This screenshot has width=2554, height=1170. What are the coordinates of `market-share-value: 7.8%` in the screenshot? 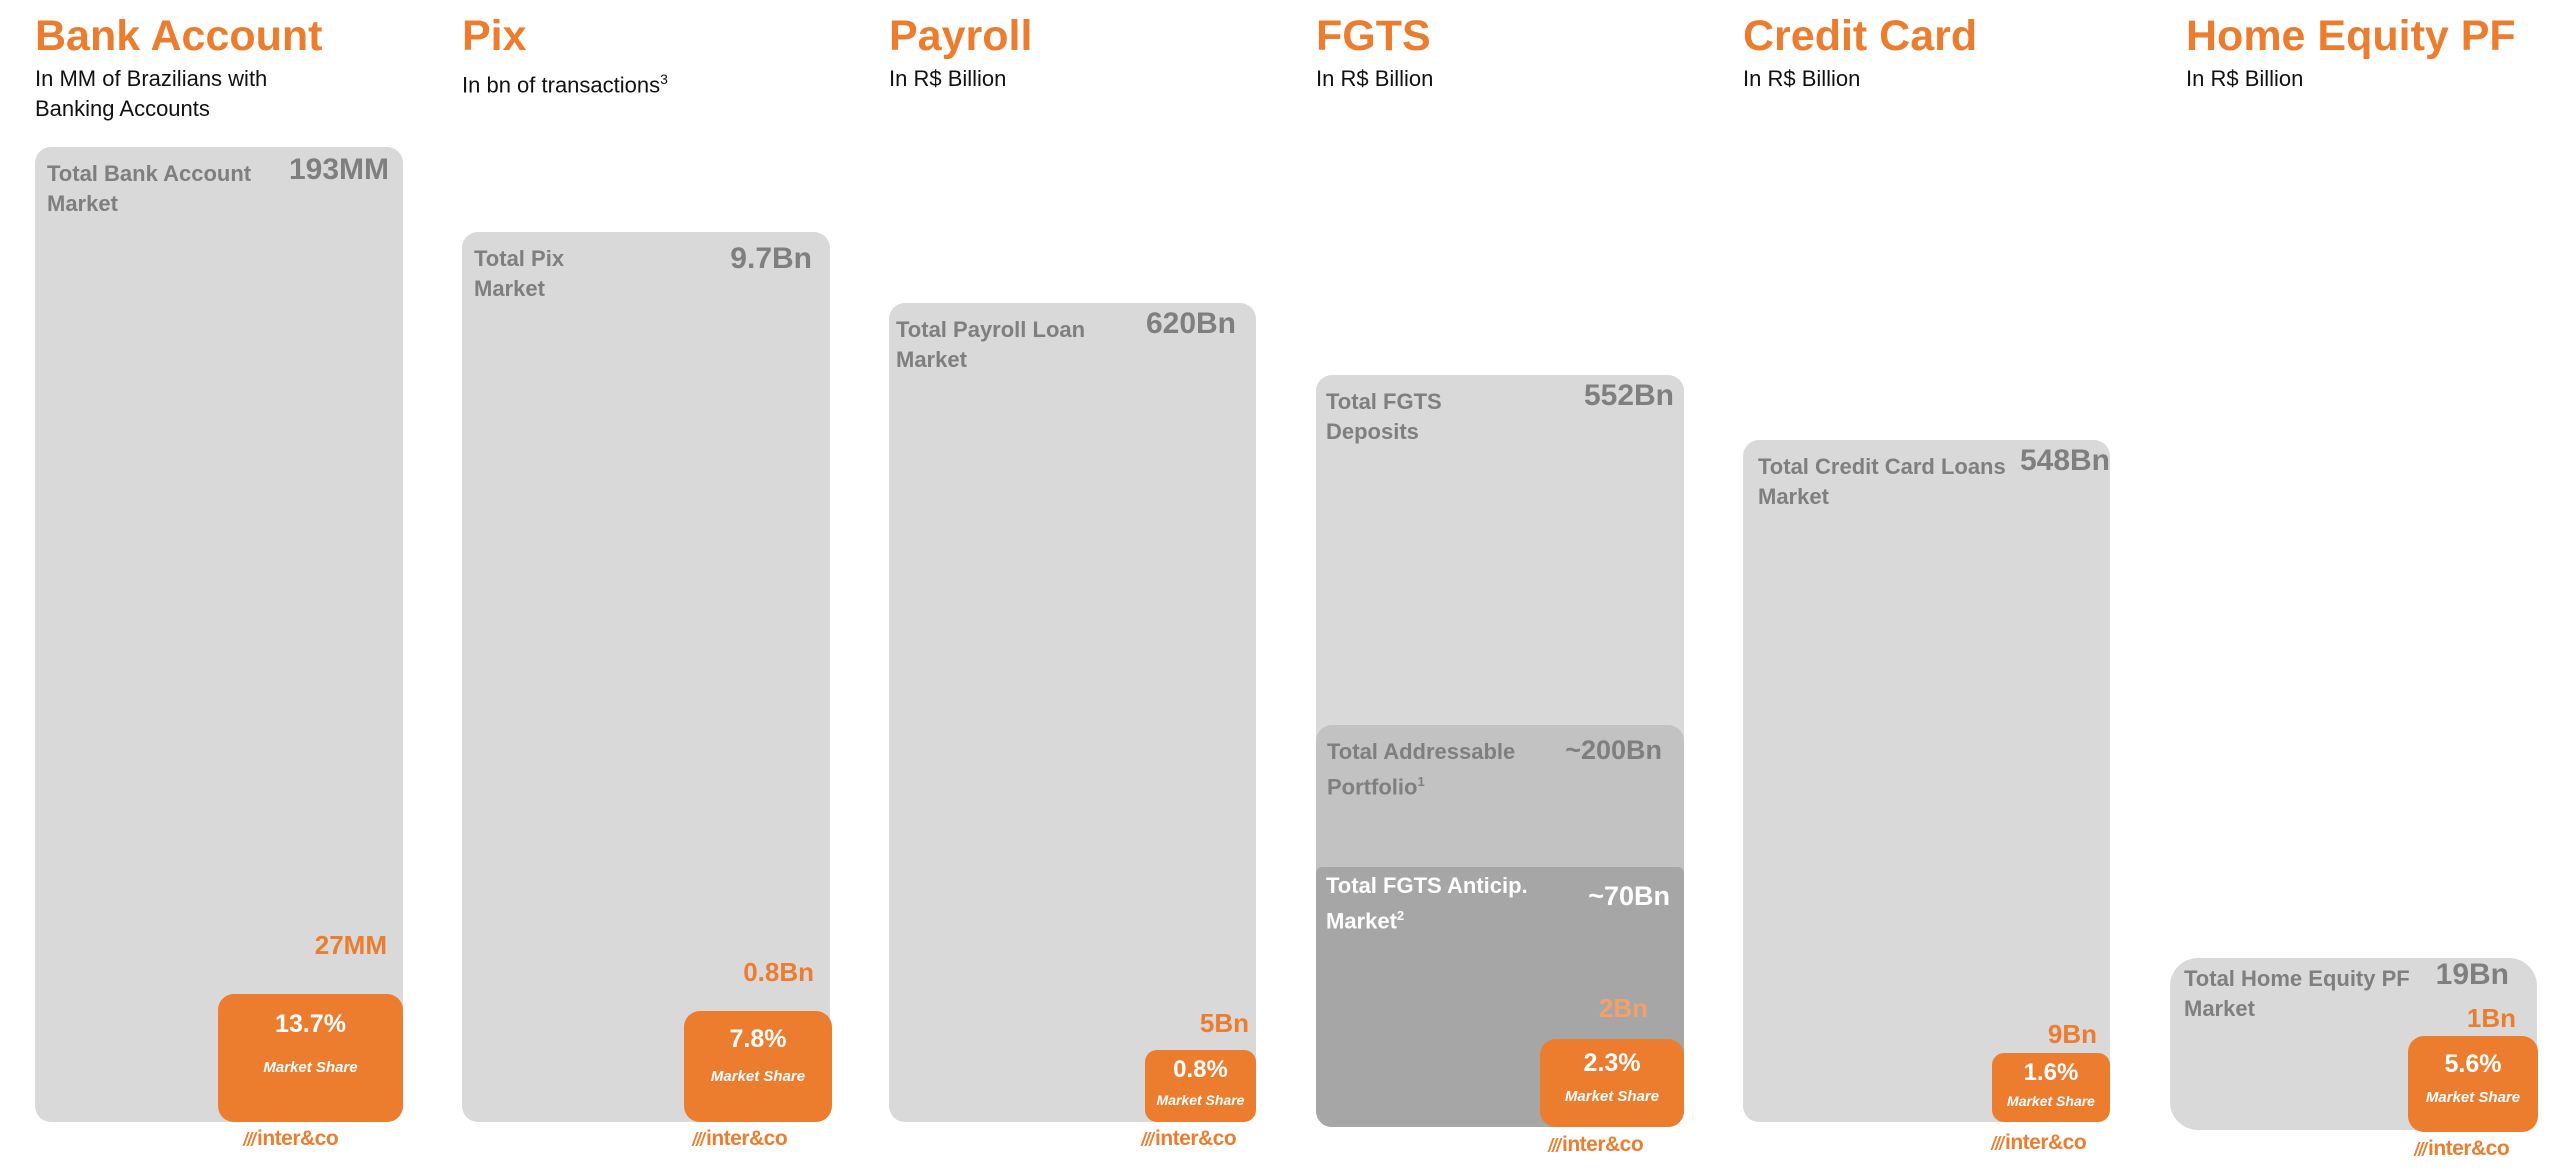 It's located at (758, 1039).